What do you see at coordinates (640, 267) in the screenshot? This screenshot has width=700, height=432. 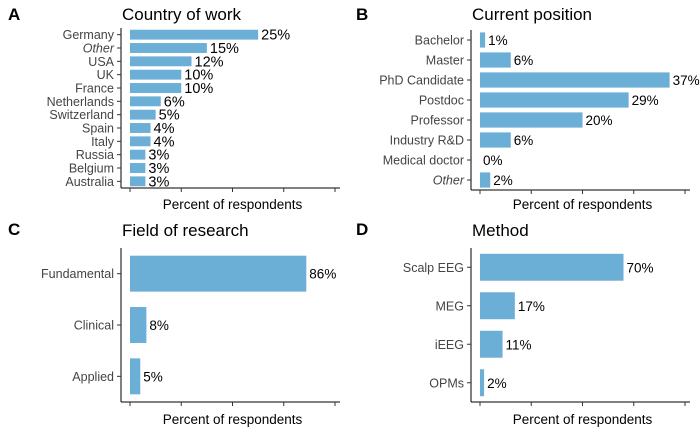 I see `value-label: 70%` at bounding box center [640, 267].